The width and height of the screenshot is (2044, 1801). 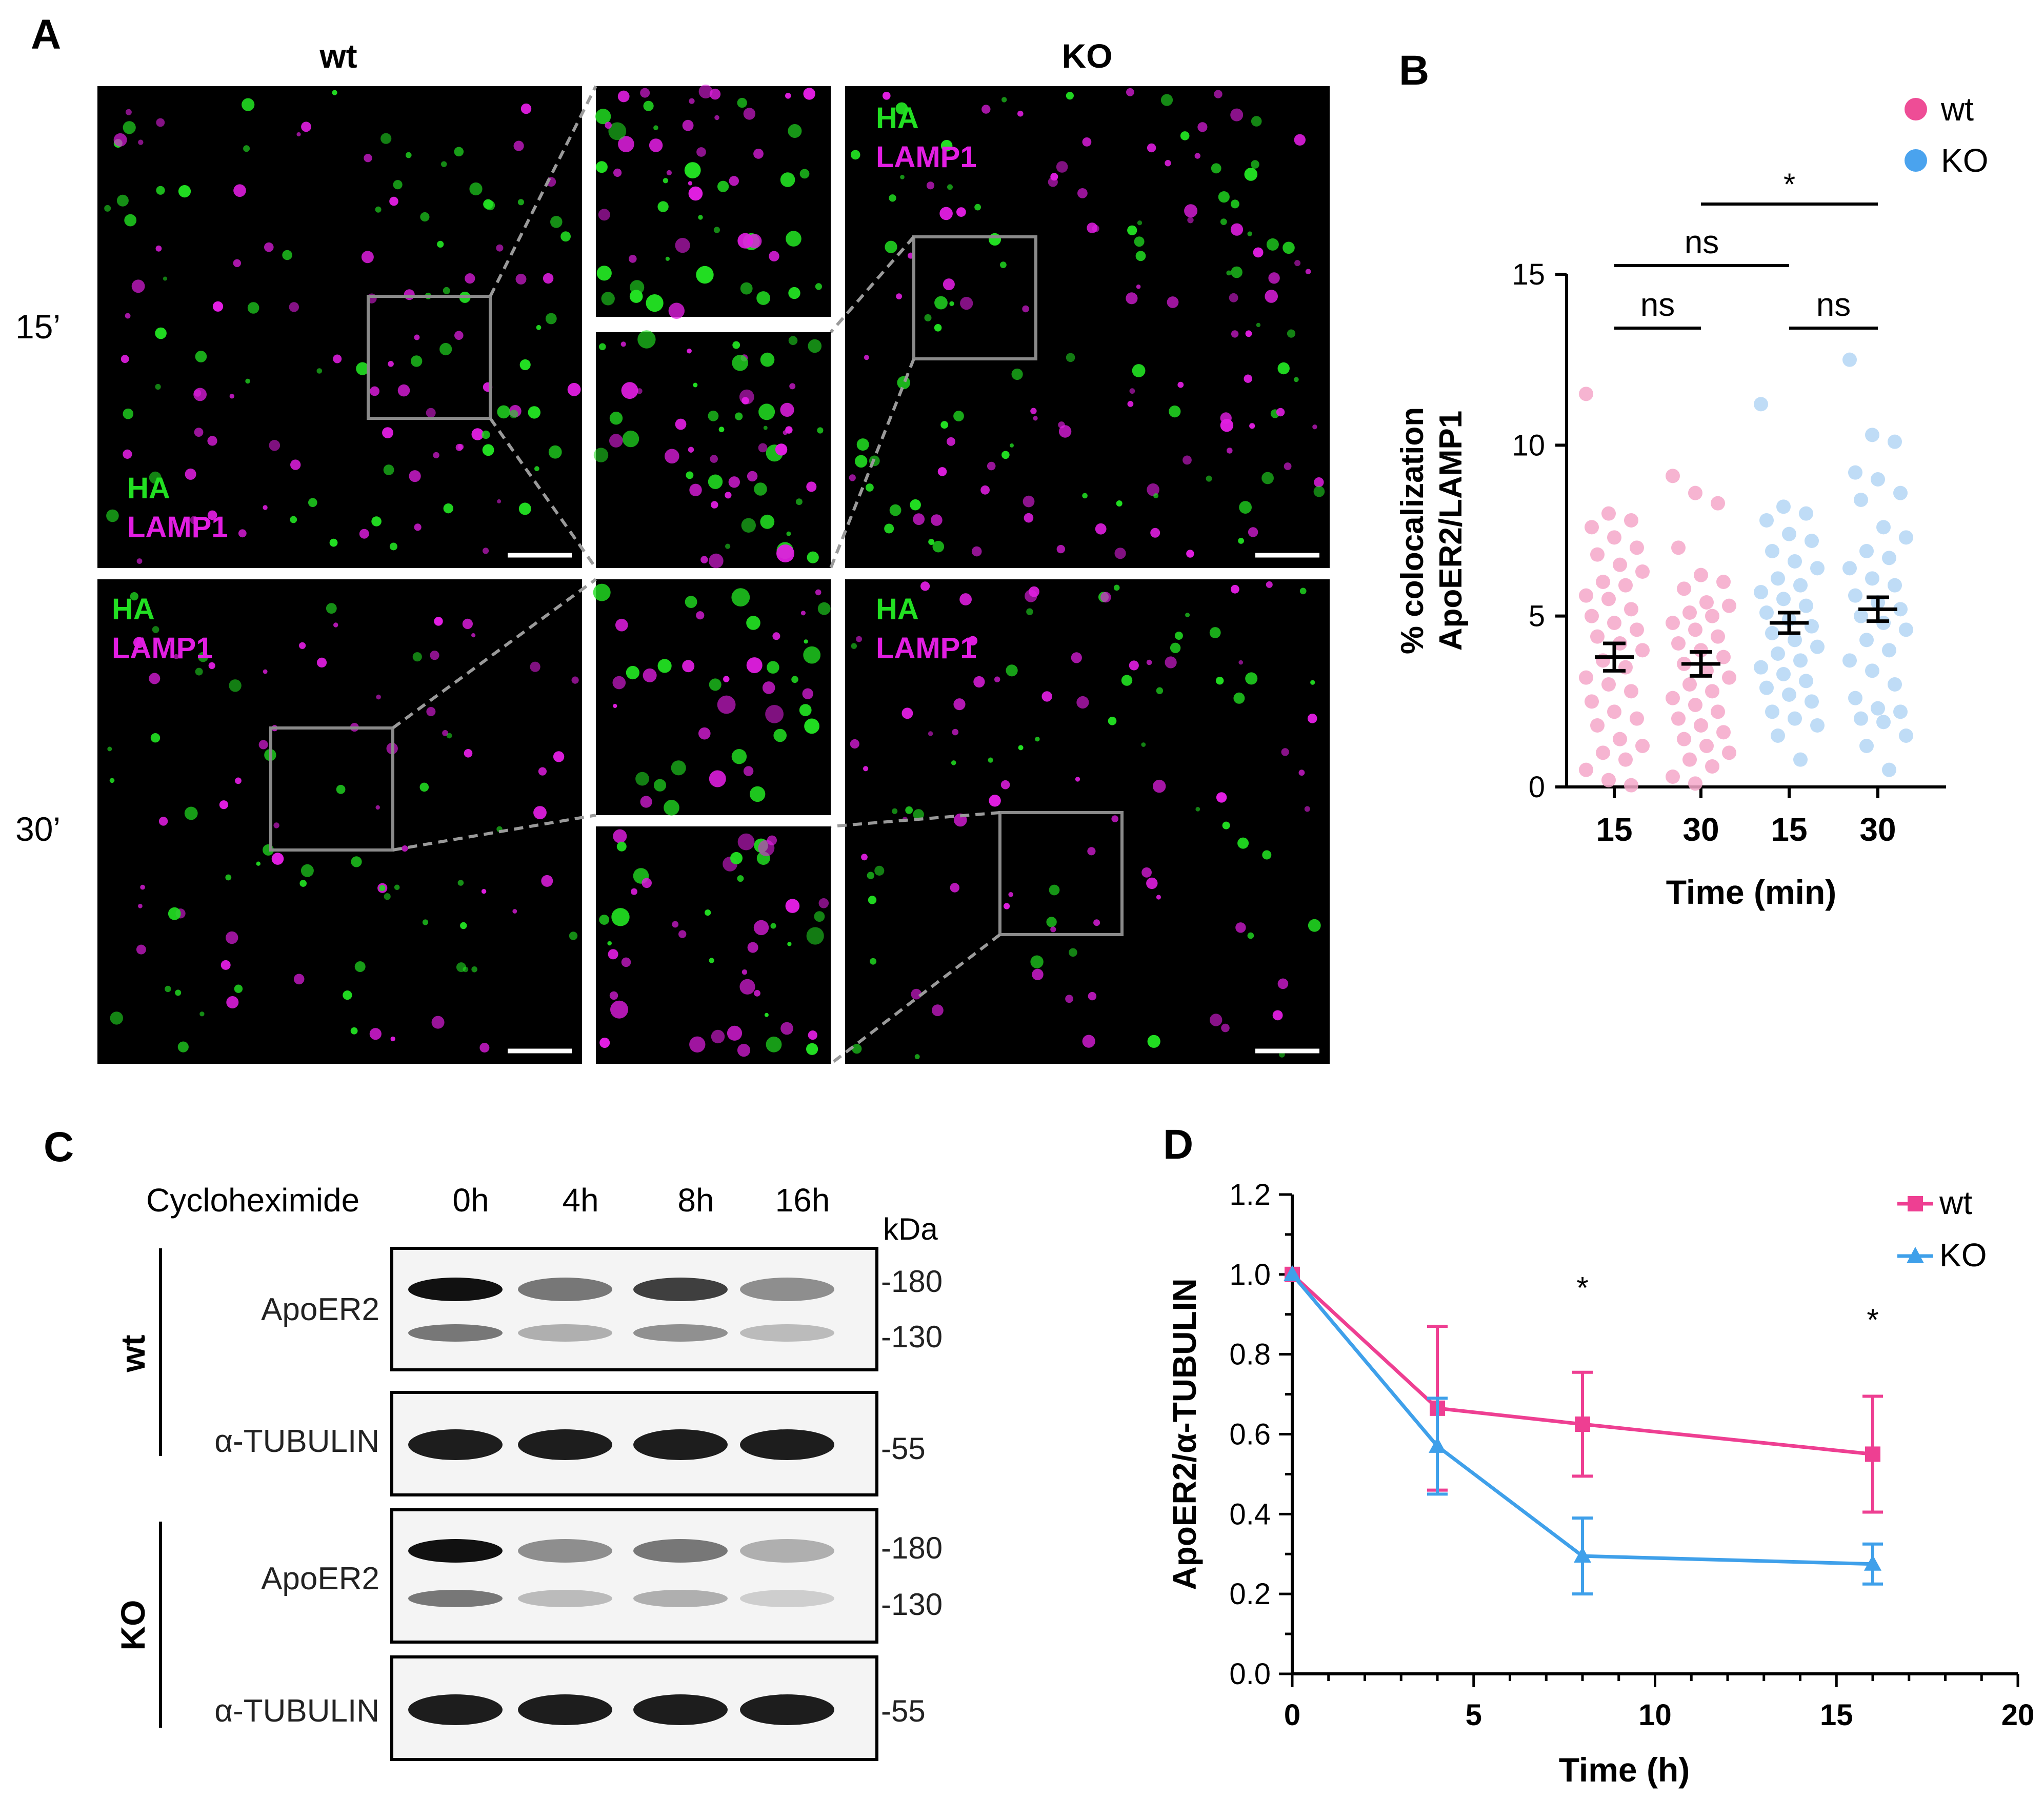 I want to click on x-tick-label: 10, so click(x=1655, y=1715).